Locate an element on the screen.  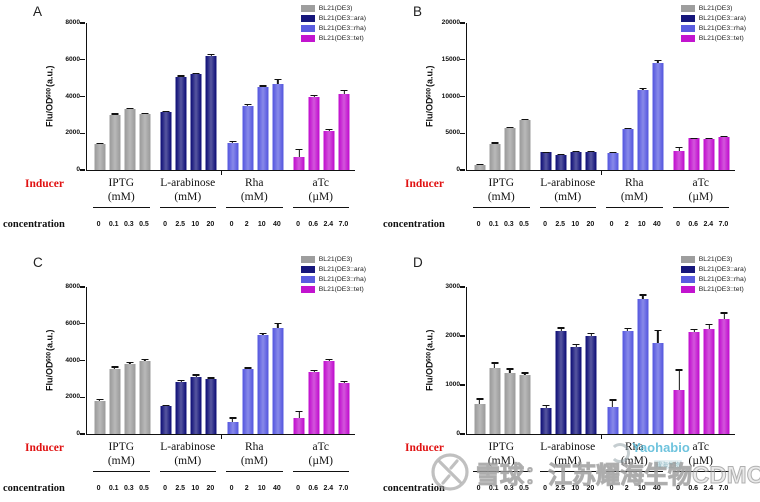
concentration-value: 2.5 is located at coordinates (560, 488).